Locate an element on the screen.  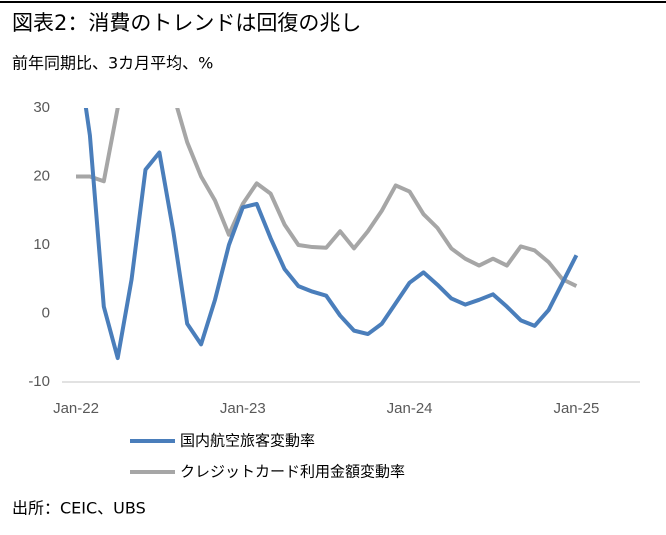
source: 出所：CEIC、UBS is located at coordinates (79, 508).